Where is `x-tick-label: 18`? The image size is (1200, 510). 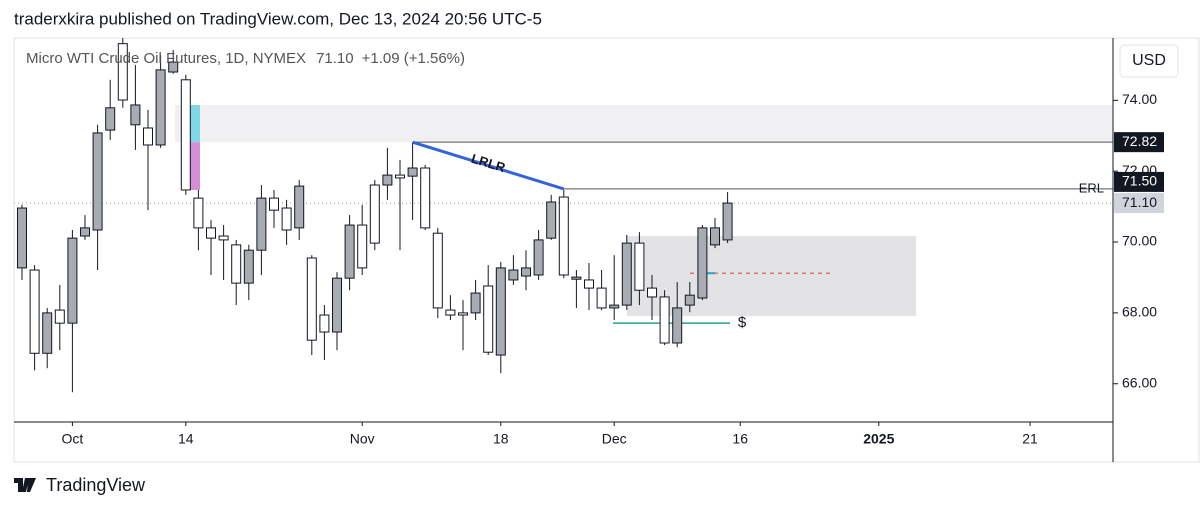
x-tick-label: 18 is located at coordinates (501, 439).